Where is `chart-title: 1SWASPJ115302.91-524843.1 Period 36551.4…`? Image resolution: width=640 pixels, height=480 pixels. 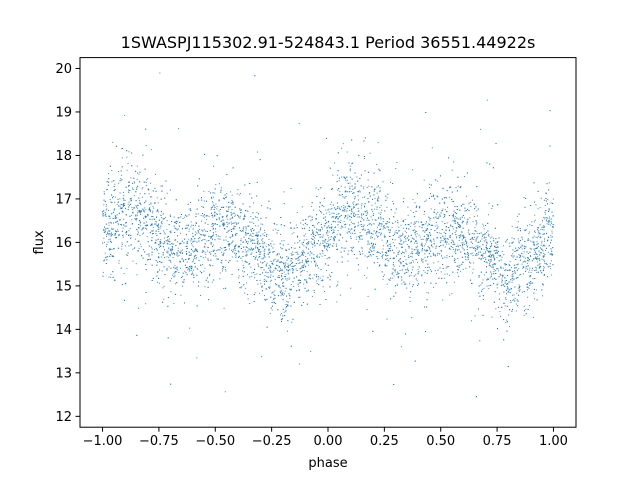 chart-title: 1SWASPJ115302.91-524843.1 Period 36551.4… is located at coordinates (328, 42).